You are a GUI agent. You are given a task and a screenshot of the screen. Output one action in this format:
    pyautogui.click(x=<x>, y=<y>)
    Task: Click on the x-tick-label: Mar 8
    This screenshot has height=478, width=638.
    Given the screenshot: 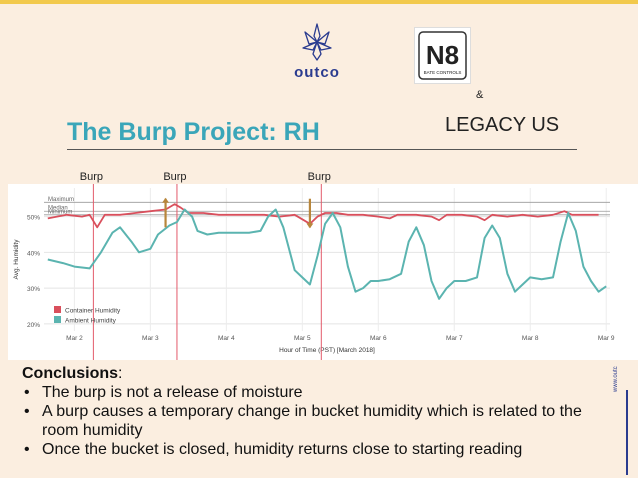 What is the action you would take?
    pyautogui.click(x=530, y=338)
    